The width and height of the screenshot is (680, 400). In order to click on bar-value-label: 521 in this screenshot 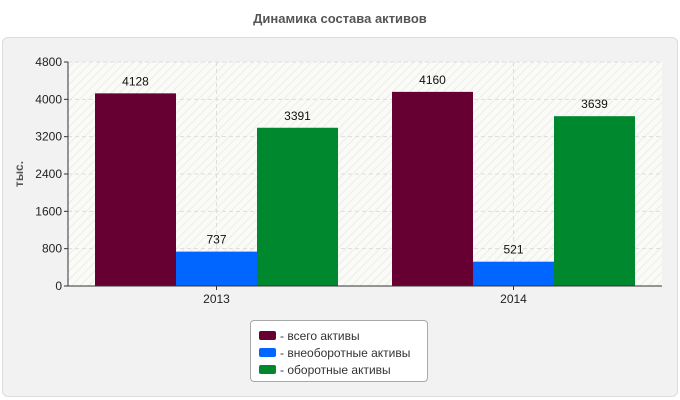, I will do `click(513, 250)`.